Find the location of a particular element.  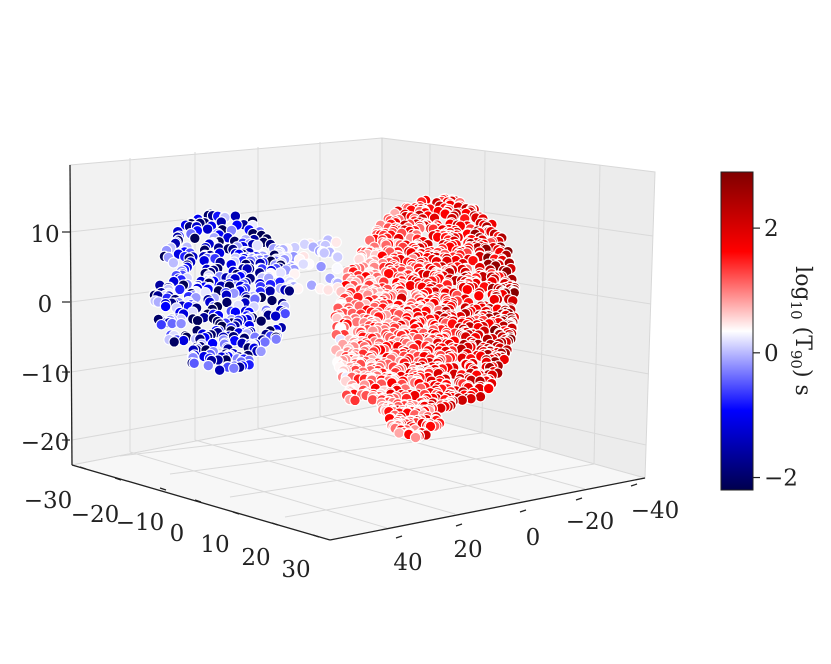

colorbar-label-sub90: 90 is located at coordinates (796, 359).